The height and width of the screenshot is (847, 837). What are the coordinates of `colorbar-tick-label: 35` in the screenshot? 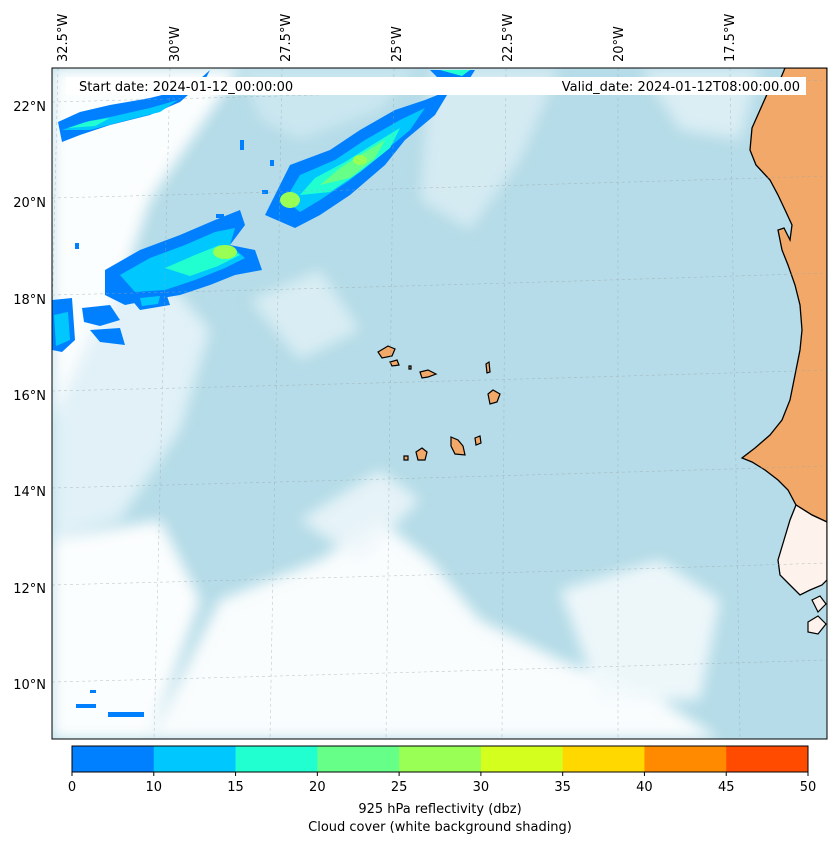 It's located at (562, 787).